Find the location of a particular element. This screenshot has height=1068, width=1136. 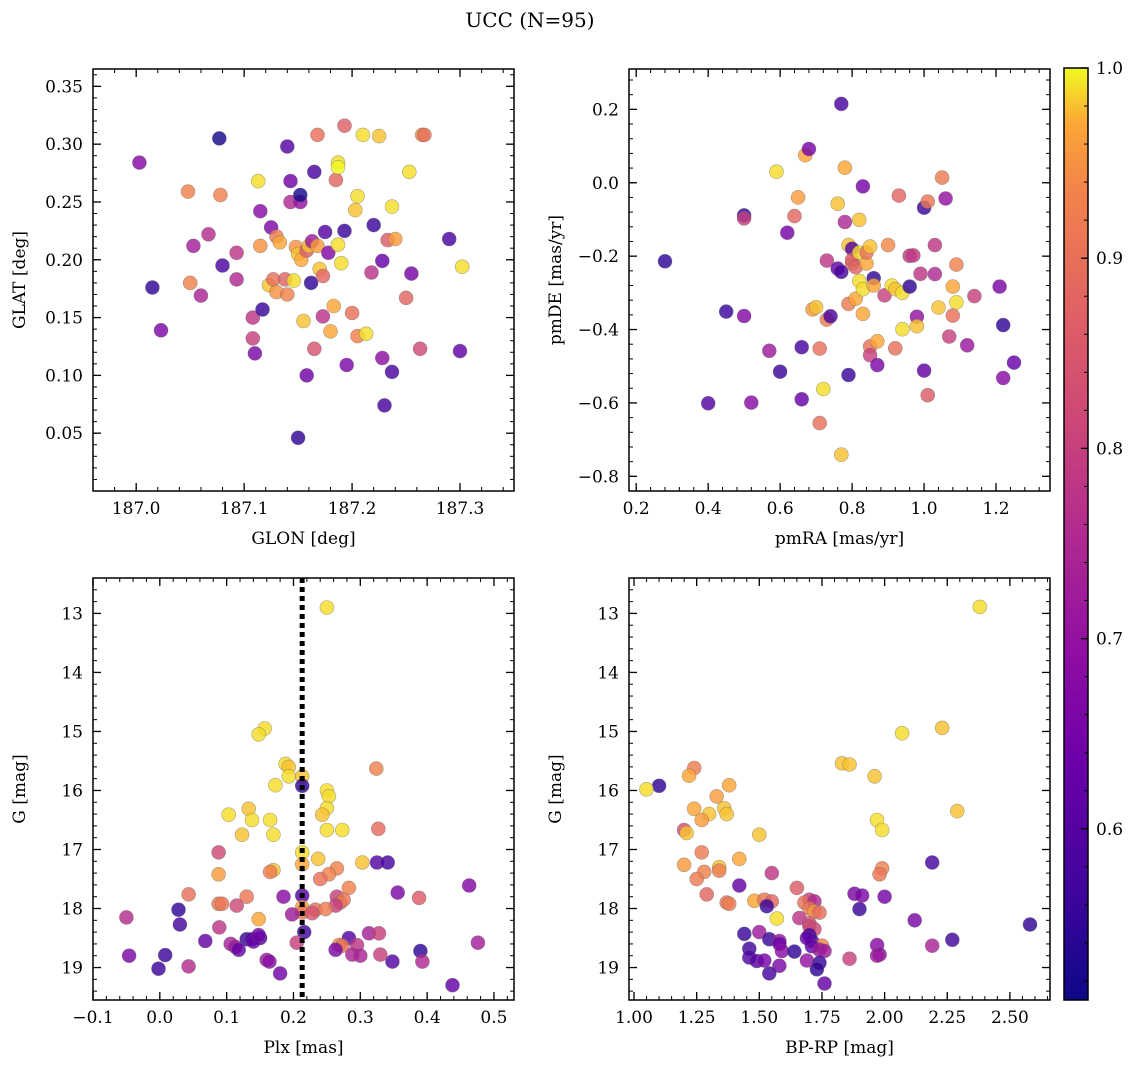

y-tick-label: 0.25 is located at coordinates (64, 203).